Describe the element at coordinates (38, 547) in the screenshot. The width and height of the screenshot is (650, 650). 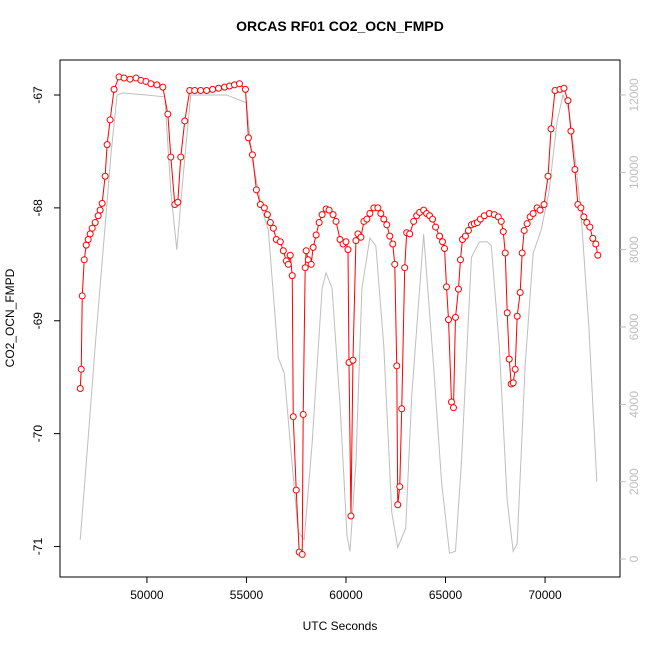
I see `y-tick-label: -71` at that location.